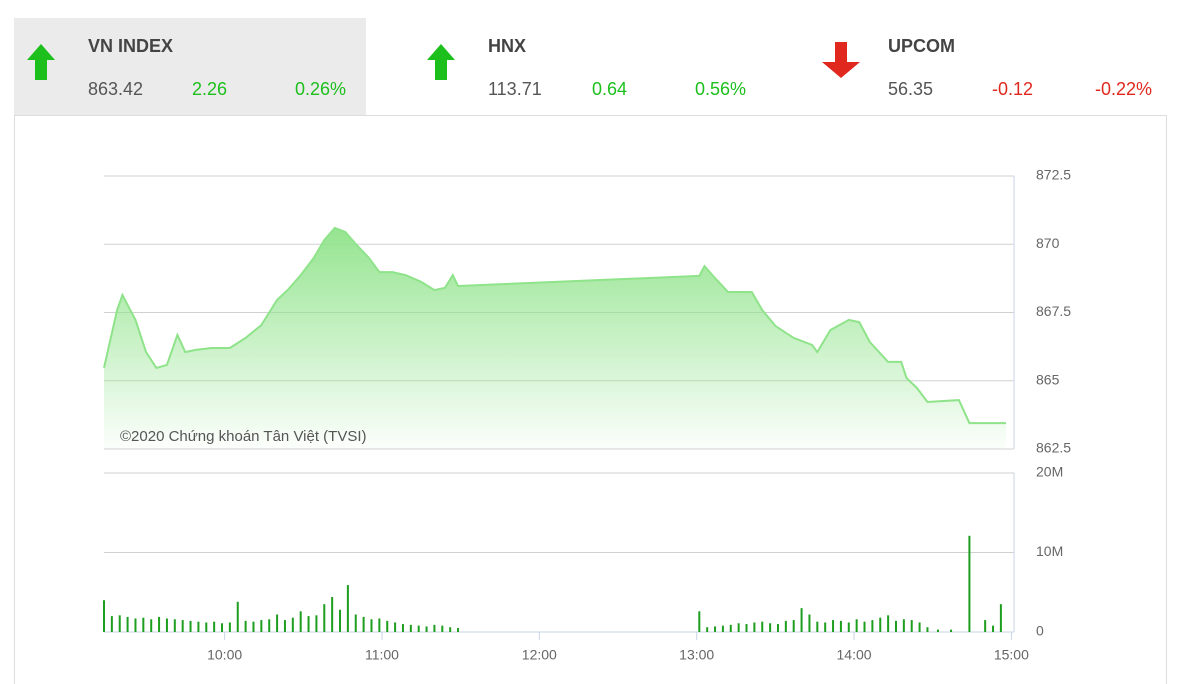 This screenshot has width=1177, height=684. I want to click on index-value: 863.42, so click(115, 89).